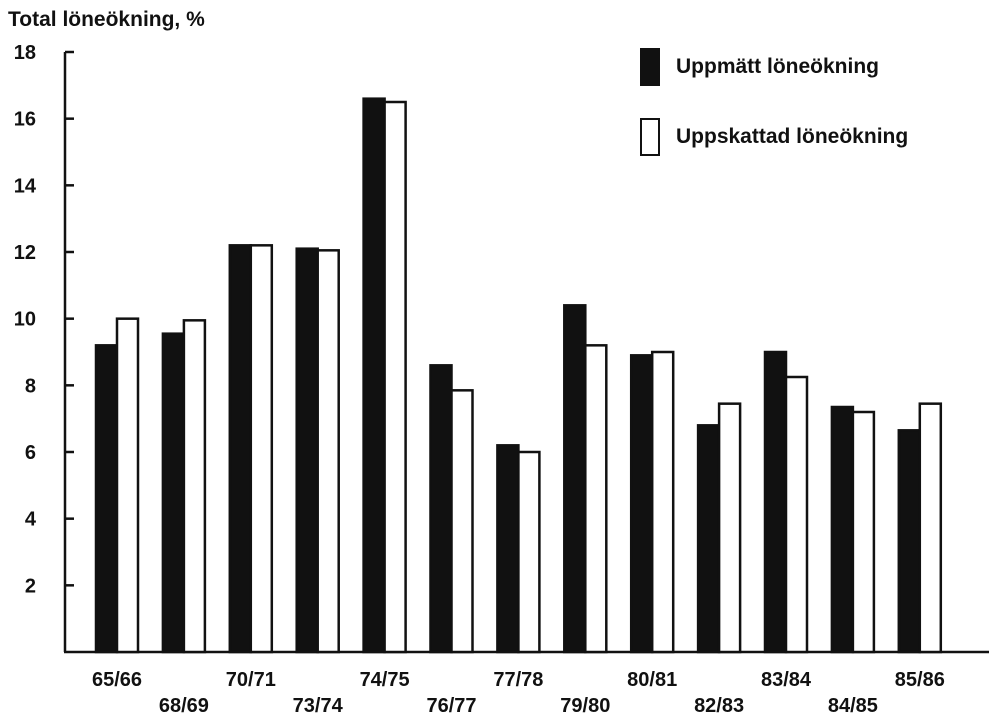  What do you see at coordinates (307, 450) in the screenshot?
I see `bar-measured-73/74` at bounding box center [307, 450].